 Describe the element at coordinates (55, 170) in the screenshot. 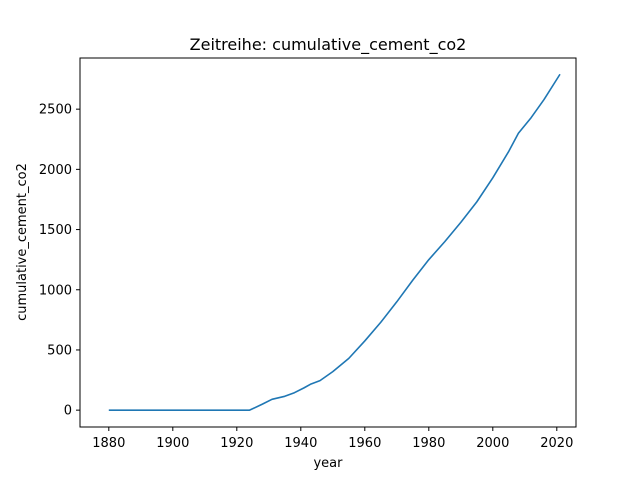

I see `y-tick-label: 2000` at that location.